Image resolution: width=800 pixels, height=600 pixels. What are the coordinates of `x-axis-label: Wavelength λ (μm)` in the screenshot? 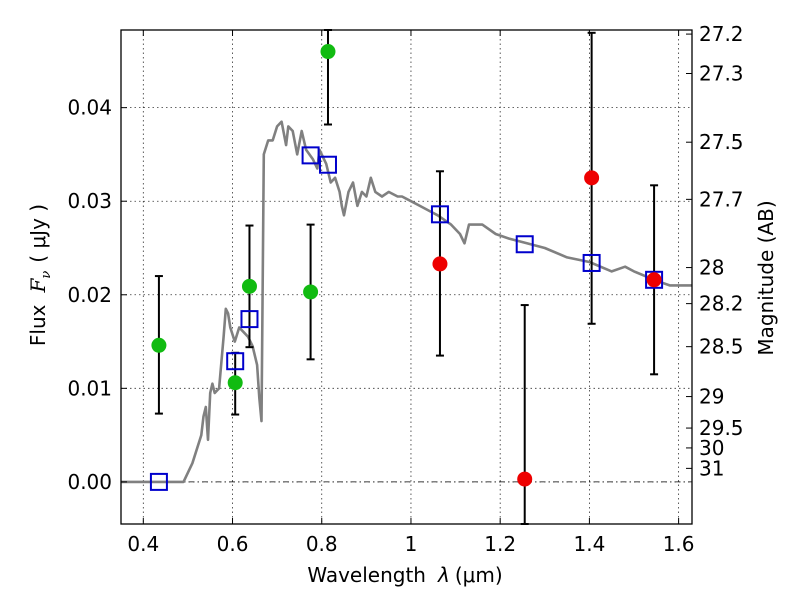 It's located at (404, 575).